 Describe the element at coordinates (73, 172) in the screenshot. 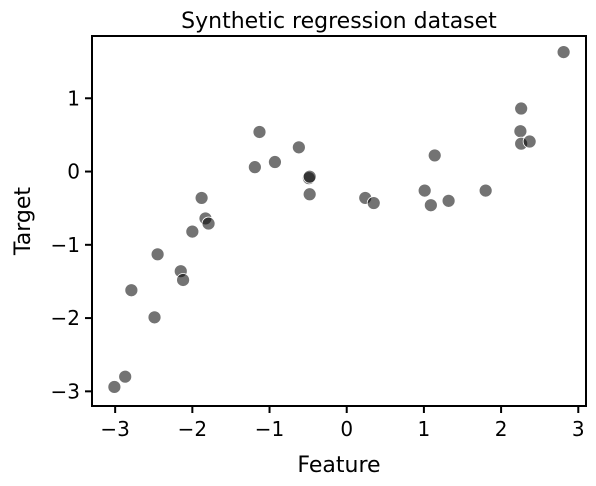

I see `y-tick-label: 0` at that location.